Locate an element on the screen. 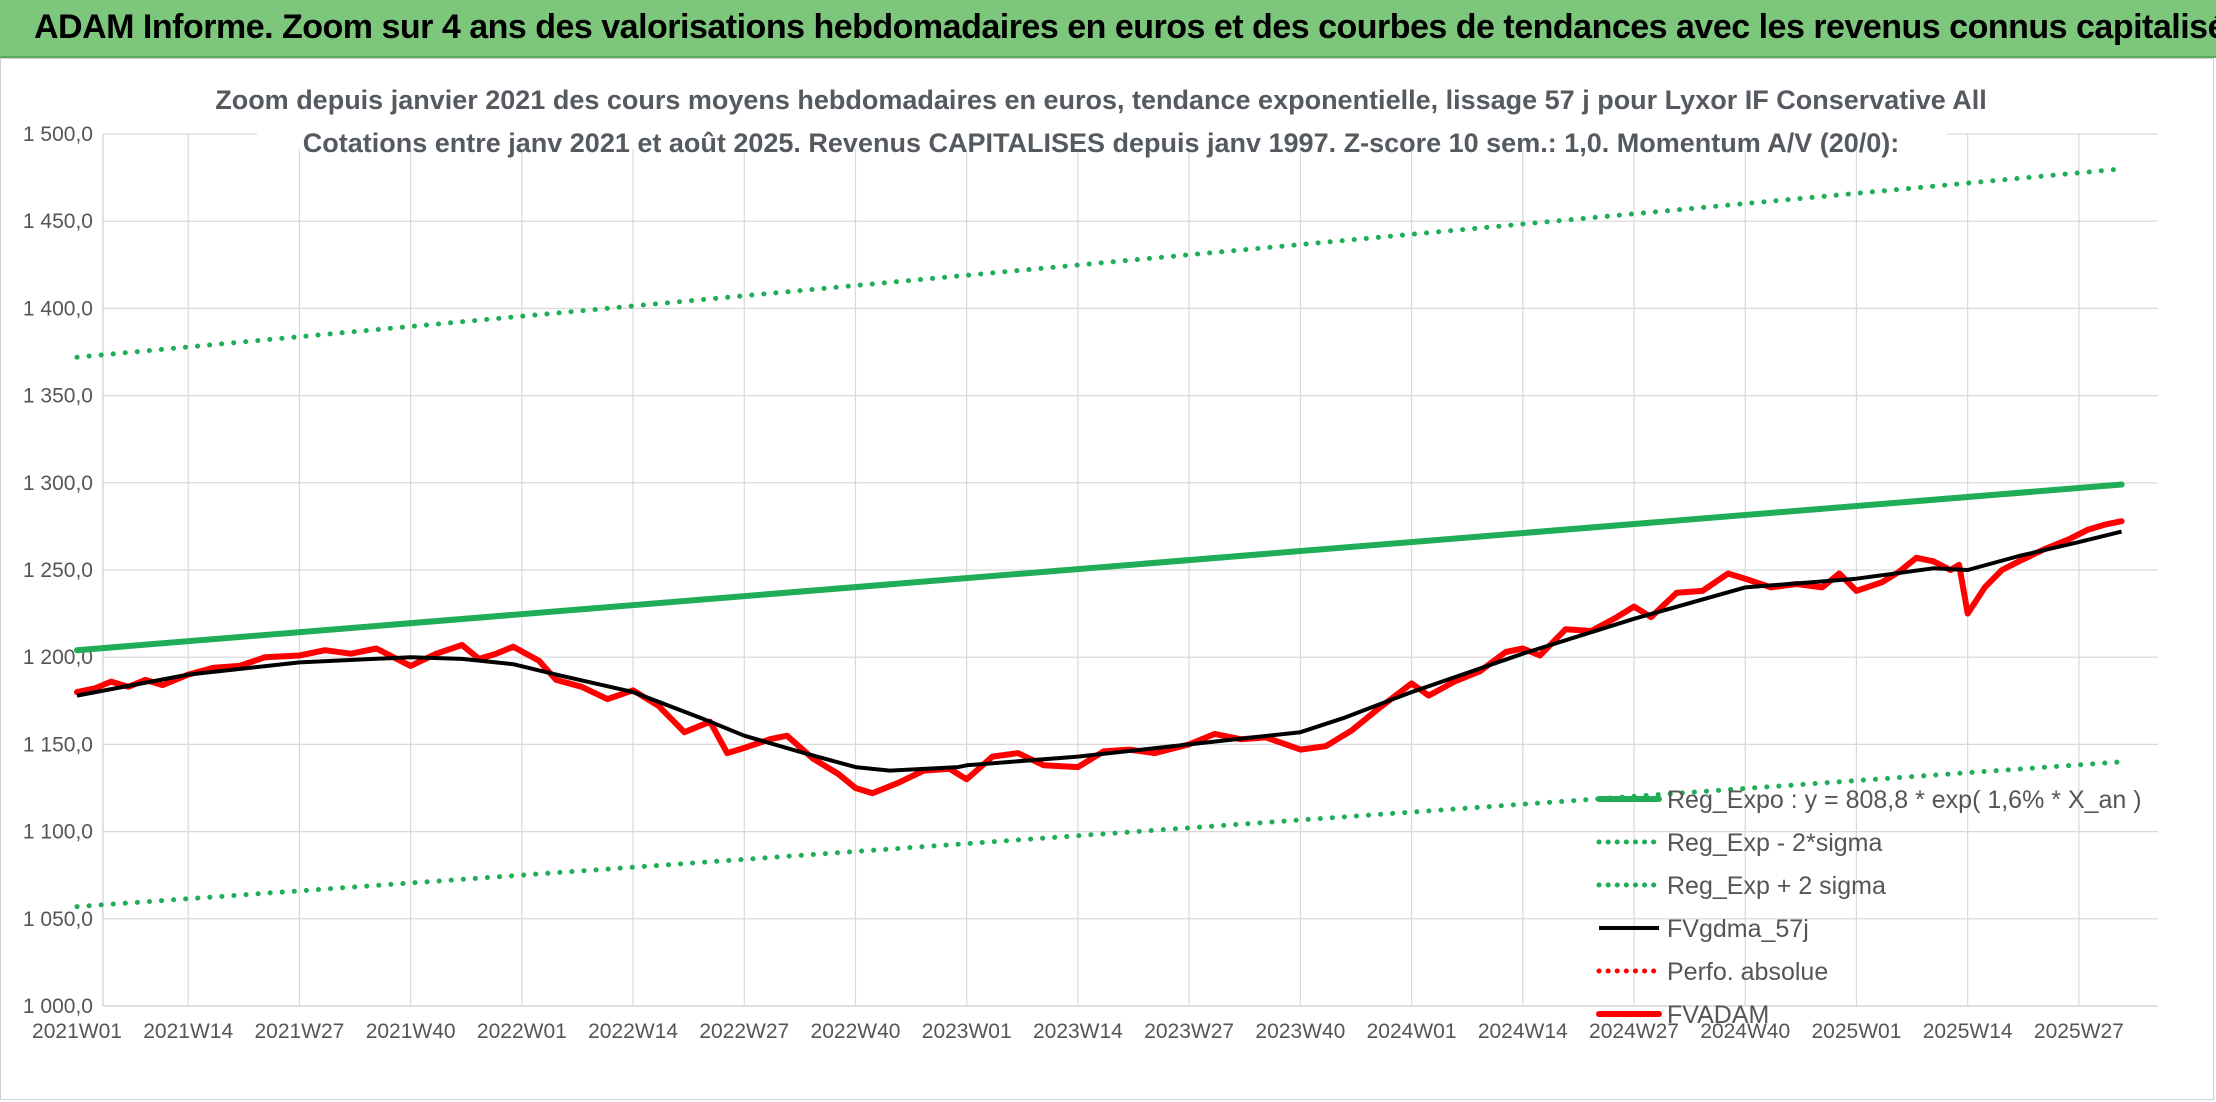 The image size is (2216, 1102). x-tick-label: 2022W01 is located at coordinates (522, 1031).